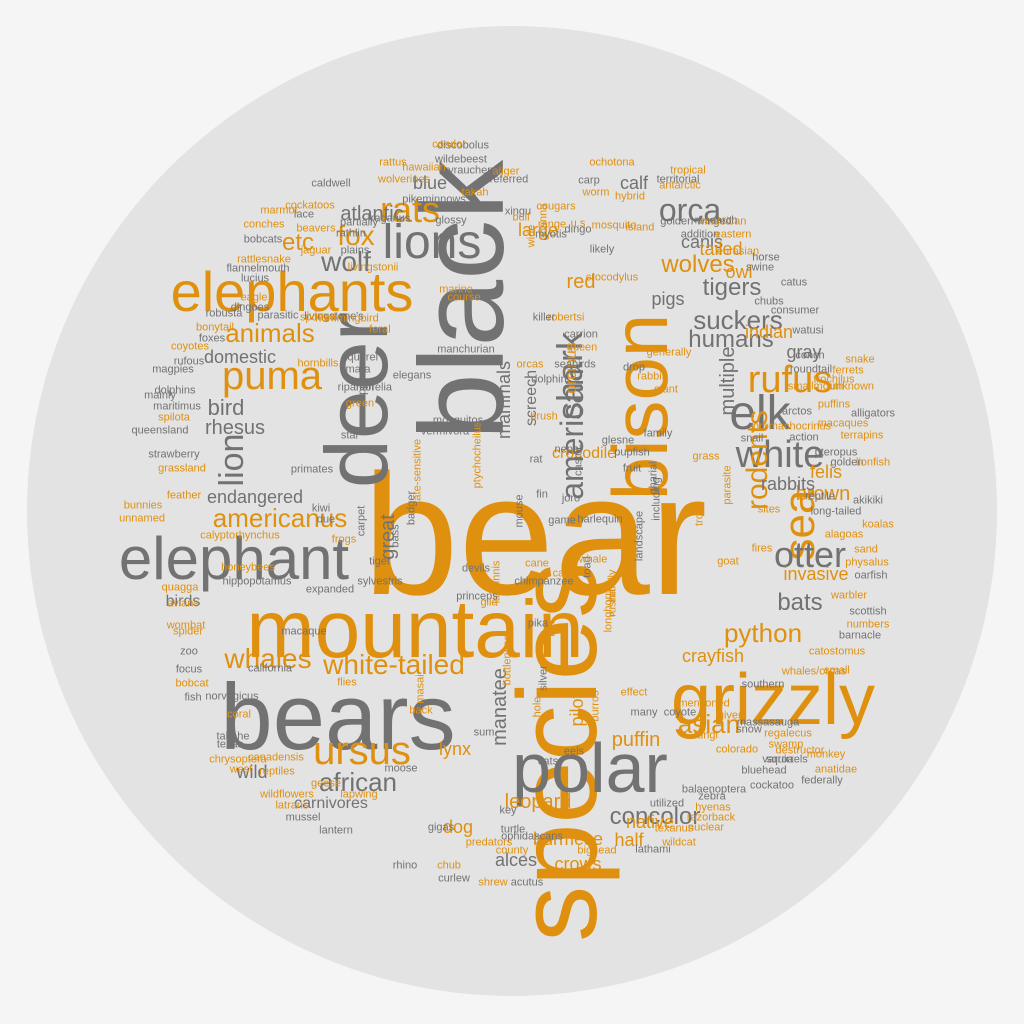 Image resolution: width=1024 pixels, height=1024 pixels. I want to click on word: unknown, so click(852, 386).